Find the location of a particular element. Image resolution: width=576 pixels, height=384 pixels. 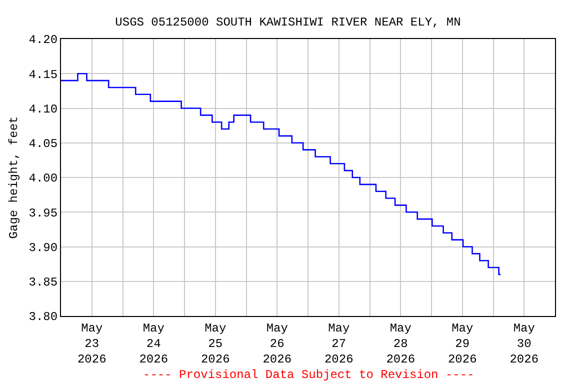

chart-title: USGS 05125000 SOUTH KAWISHIWI RIVER NEAR ELY, MN is located at coordinates (288, 23).